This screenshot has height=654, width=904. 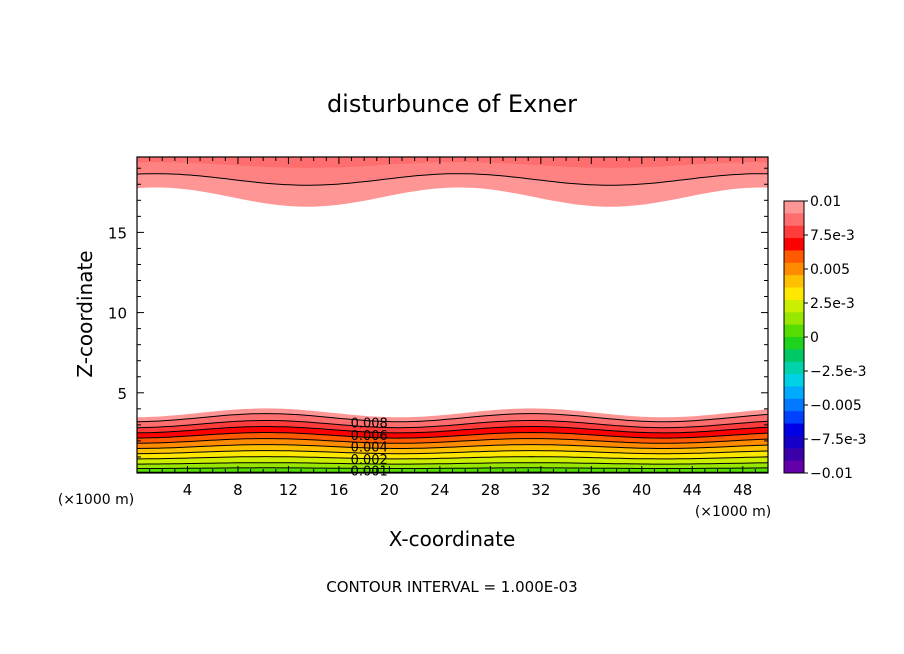 I want to click on contour-interval-footer: CONTOUR INTERVAL = 1.000E-03, so click(x=451, y=587).